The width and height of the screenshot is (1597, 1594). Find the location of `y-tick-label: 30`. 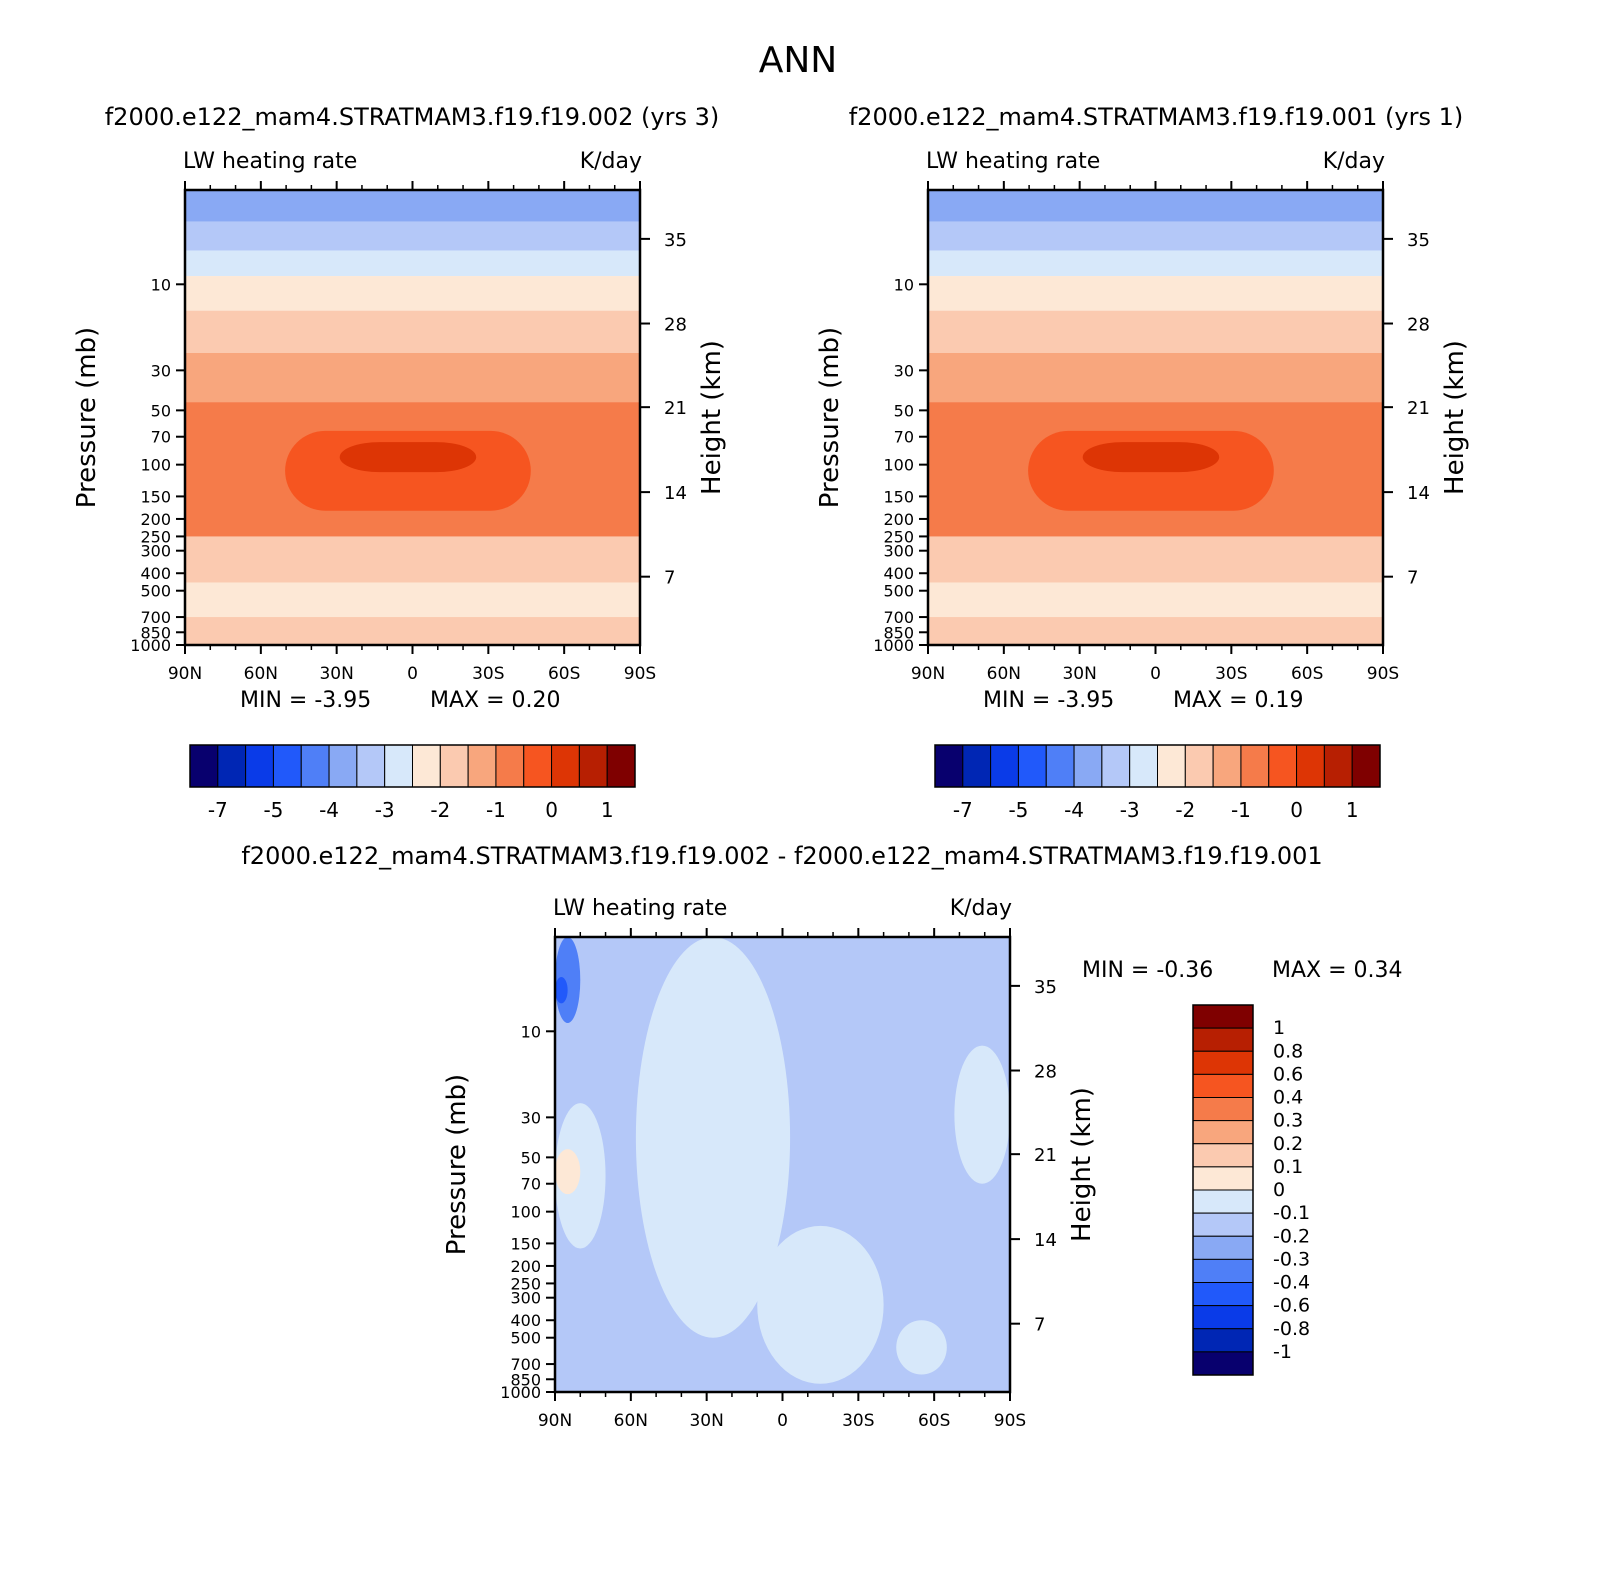

y-tick-label: 30 is located at coordinates (904, 370).